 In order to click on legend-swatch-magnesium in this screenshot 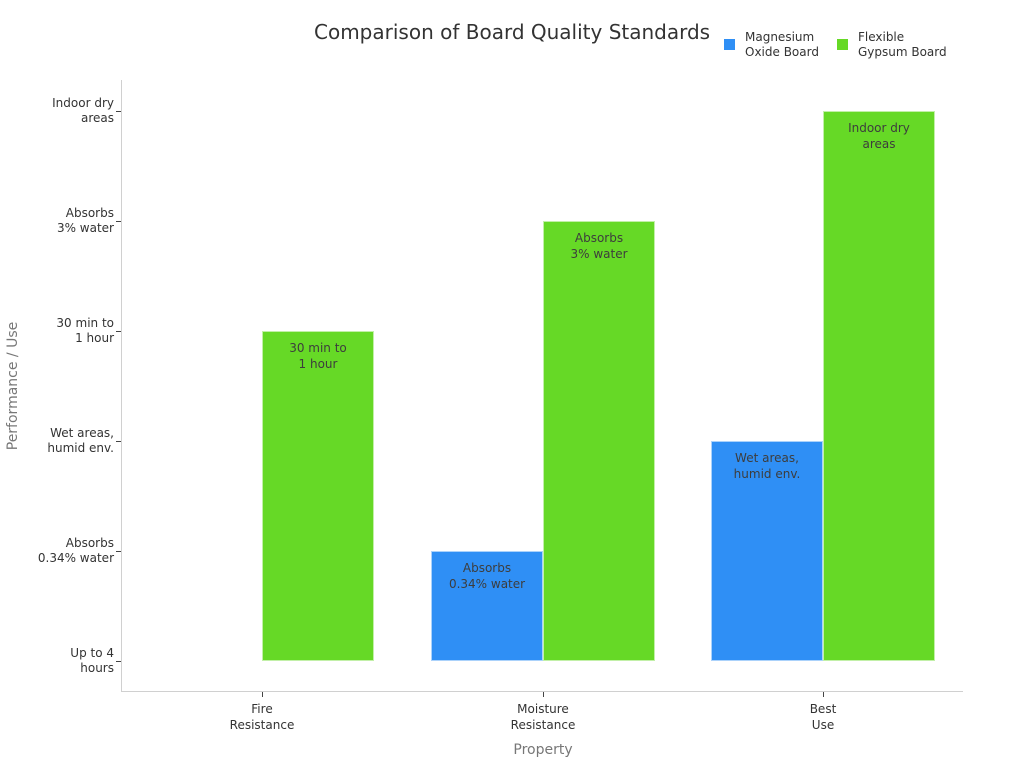, I will do `click(729, 44)`.